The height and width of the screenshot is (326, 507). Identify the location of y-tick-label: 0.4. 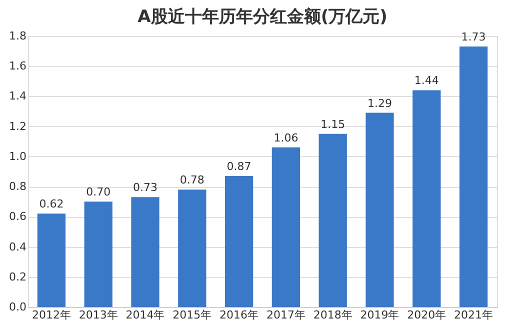
(17, 247).